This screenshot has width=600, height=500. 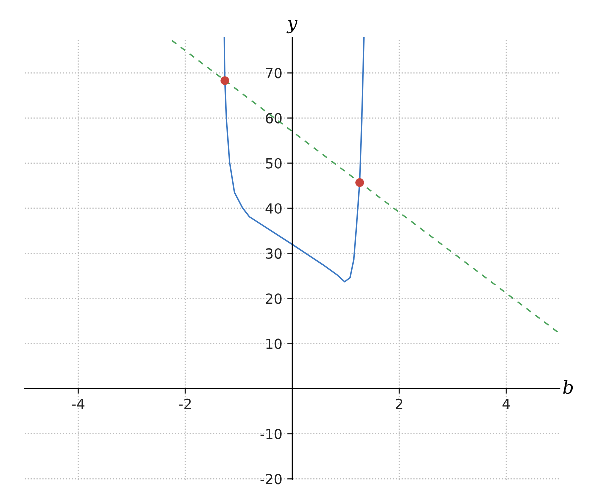 I want to click on y-tick-label: 50, so click(x=274, y=163).